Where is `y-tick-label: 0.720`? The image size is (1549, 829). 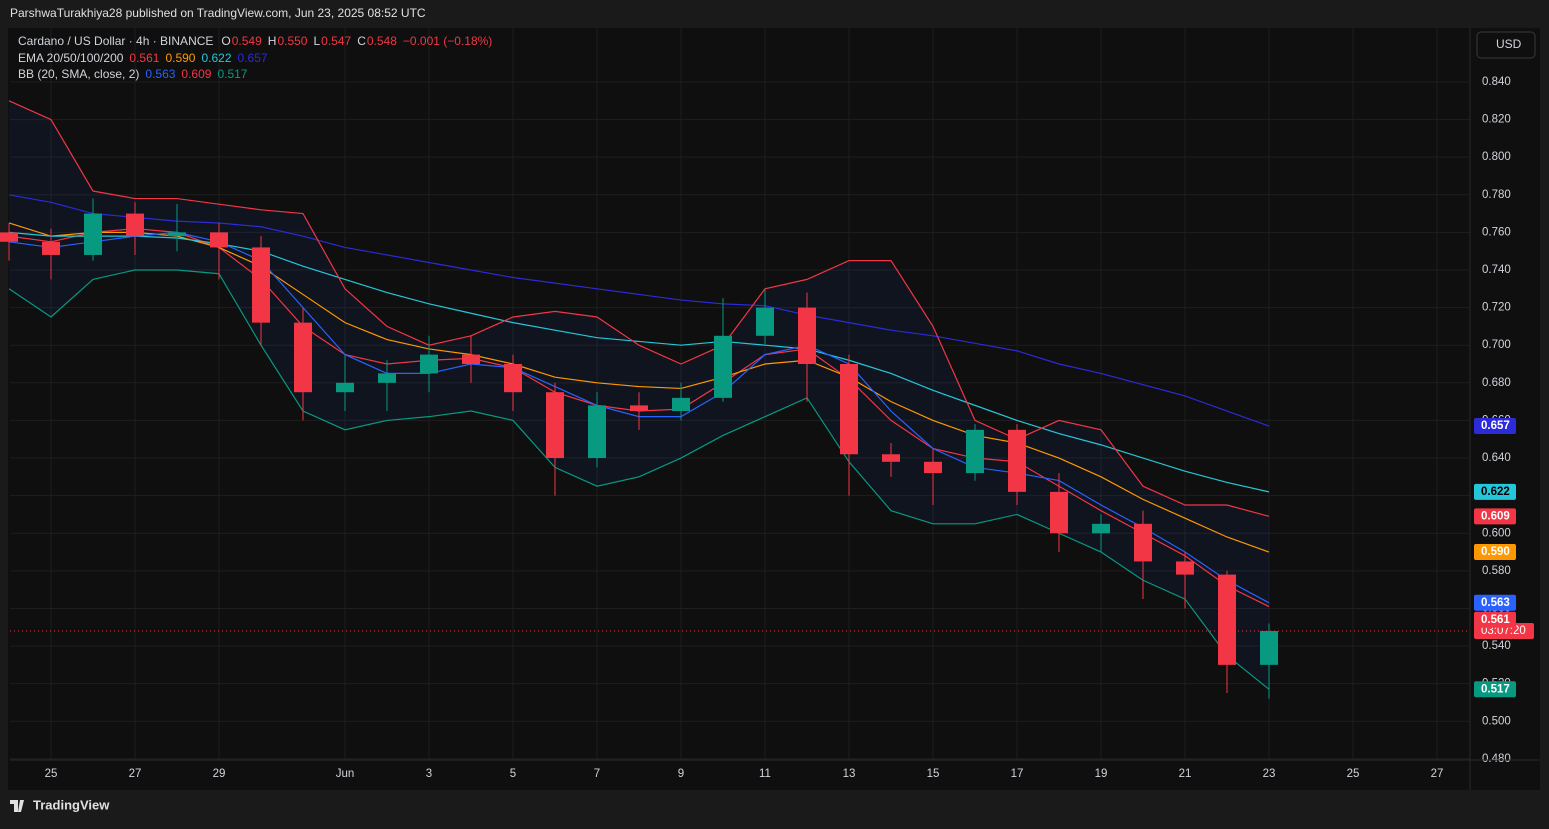 y-tick-label: 0.720 is located at coordinates (1496, 308).